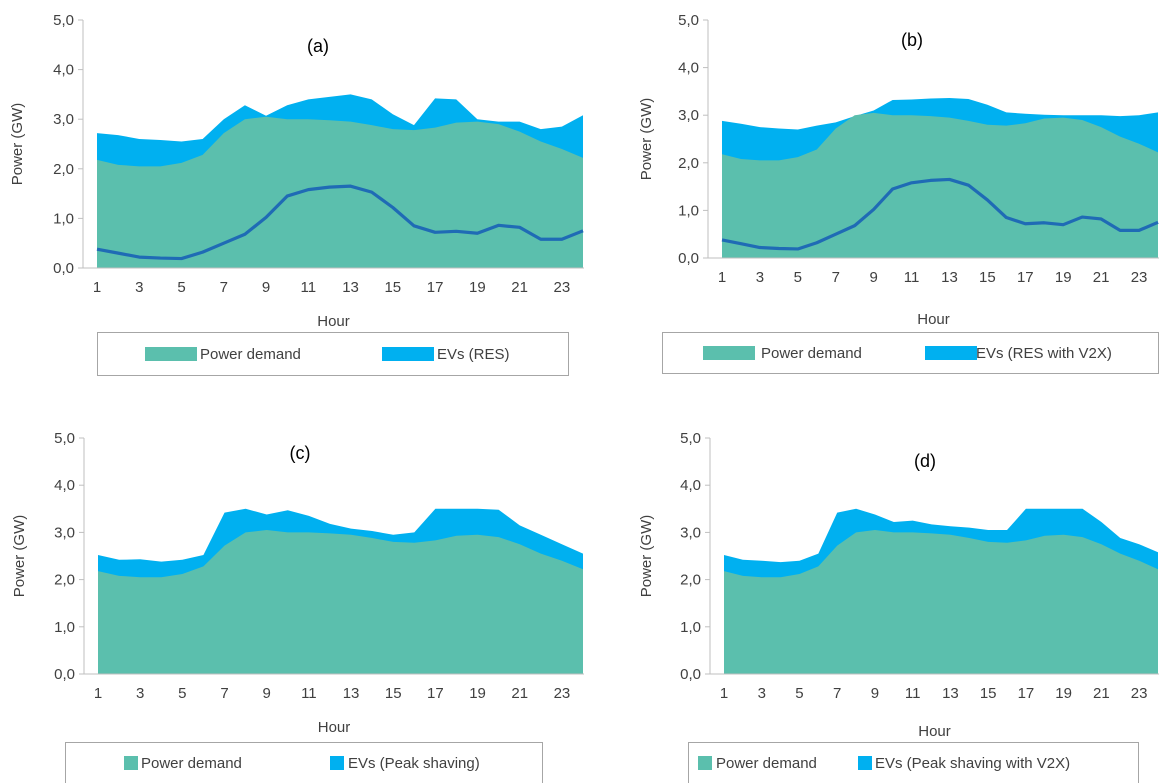  I want to click on legend: Power demand EVs (RES with V2X), so click(910, 353).